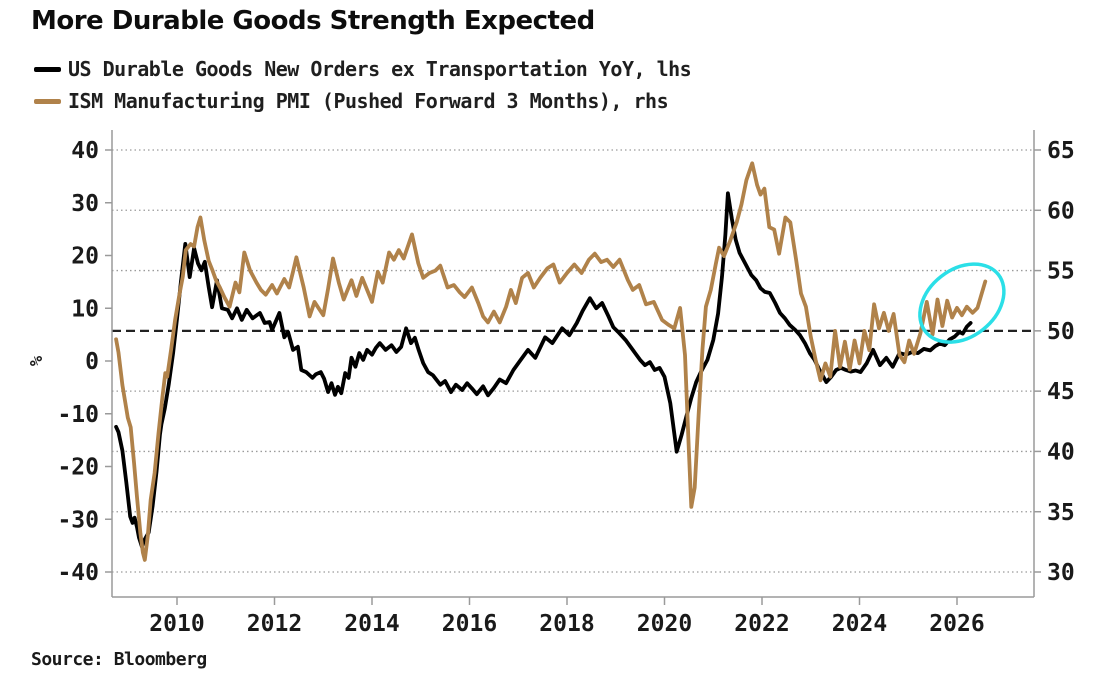 This screenshot has width=1107, height=683. I want to click on svg-text: 2024, so click(859, 624).